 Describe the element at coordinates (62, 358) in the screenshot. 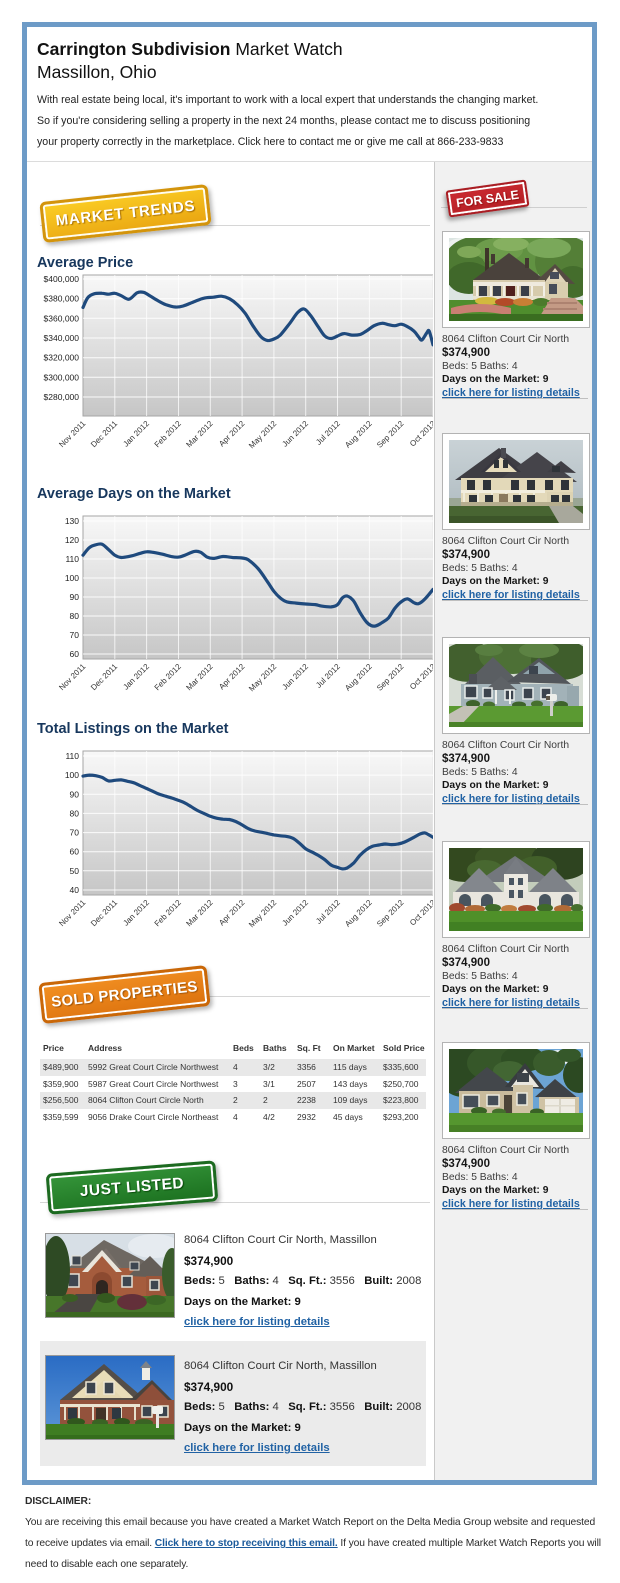

I see `svg-text: $320,000` at that location.